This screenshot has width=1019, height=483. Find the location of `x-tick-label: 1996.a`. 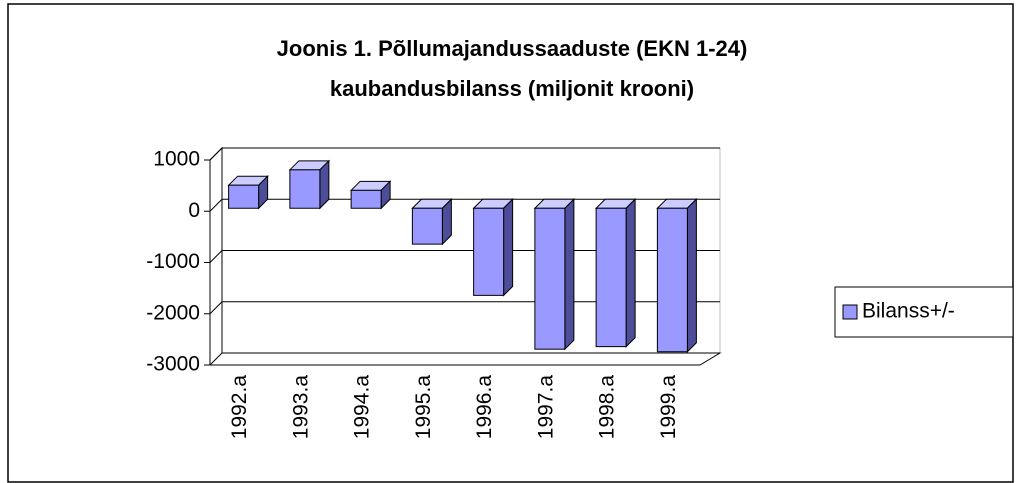

x-tick-label: 1996.a is located at coordinates (484, 407).